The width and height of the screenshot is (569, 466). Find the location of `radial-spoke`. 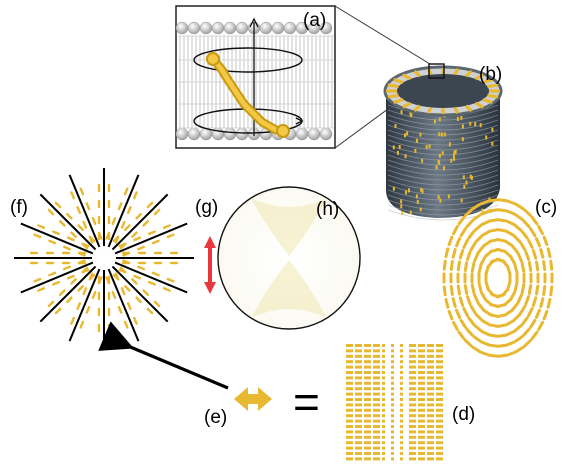

radial-spoke is located at coordinates (84, 305).